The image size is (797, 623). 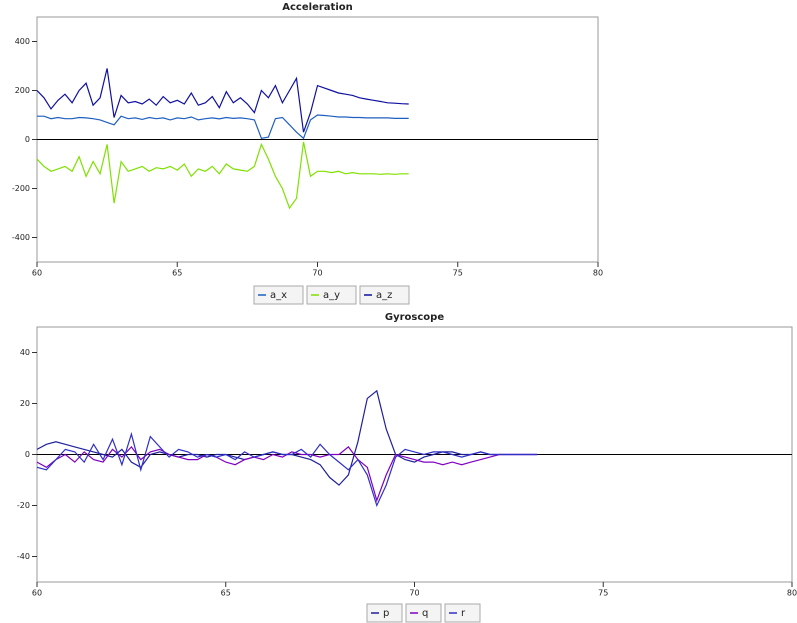 What do you see at coordinates (414, 317) in the screenshot?
I see `chart-title: Gyroscope` at bounding box center [414, 317].